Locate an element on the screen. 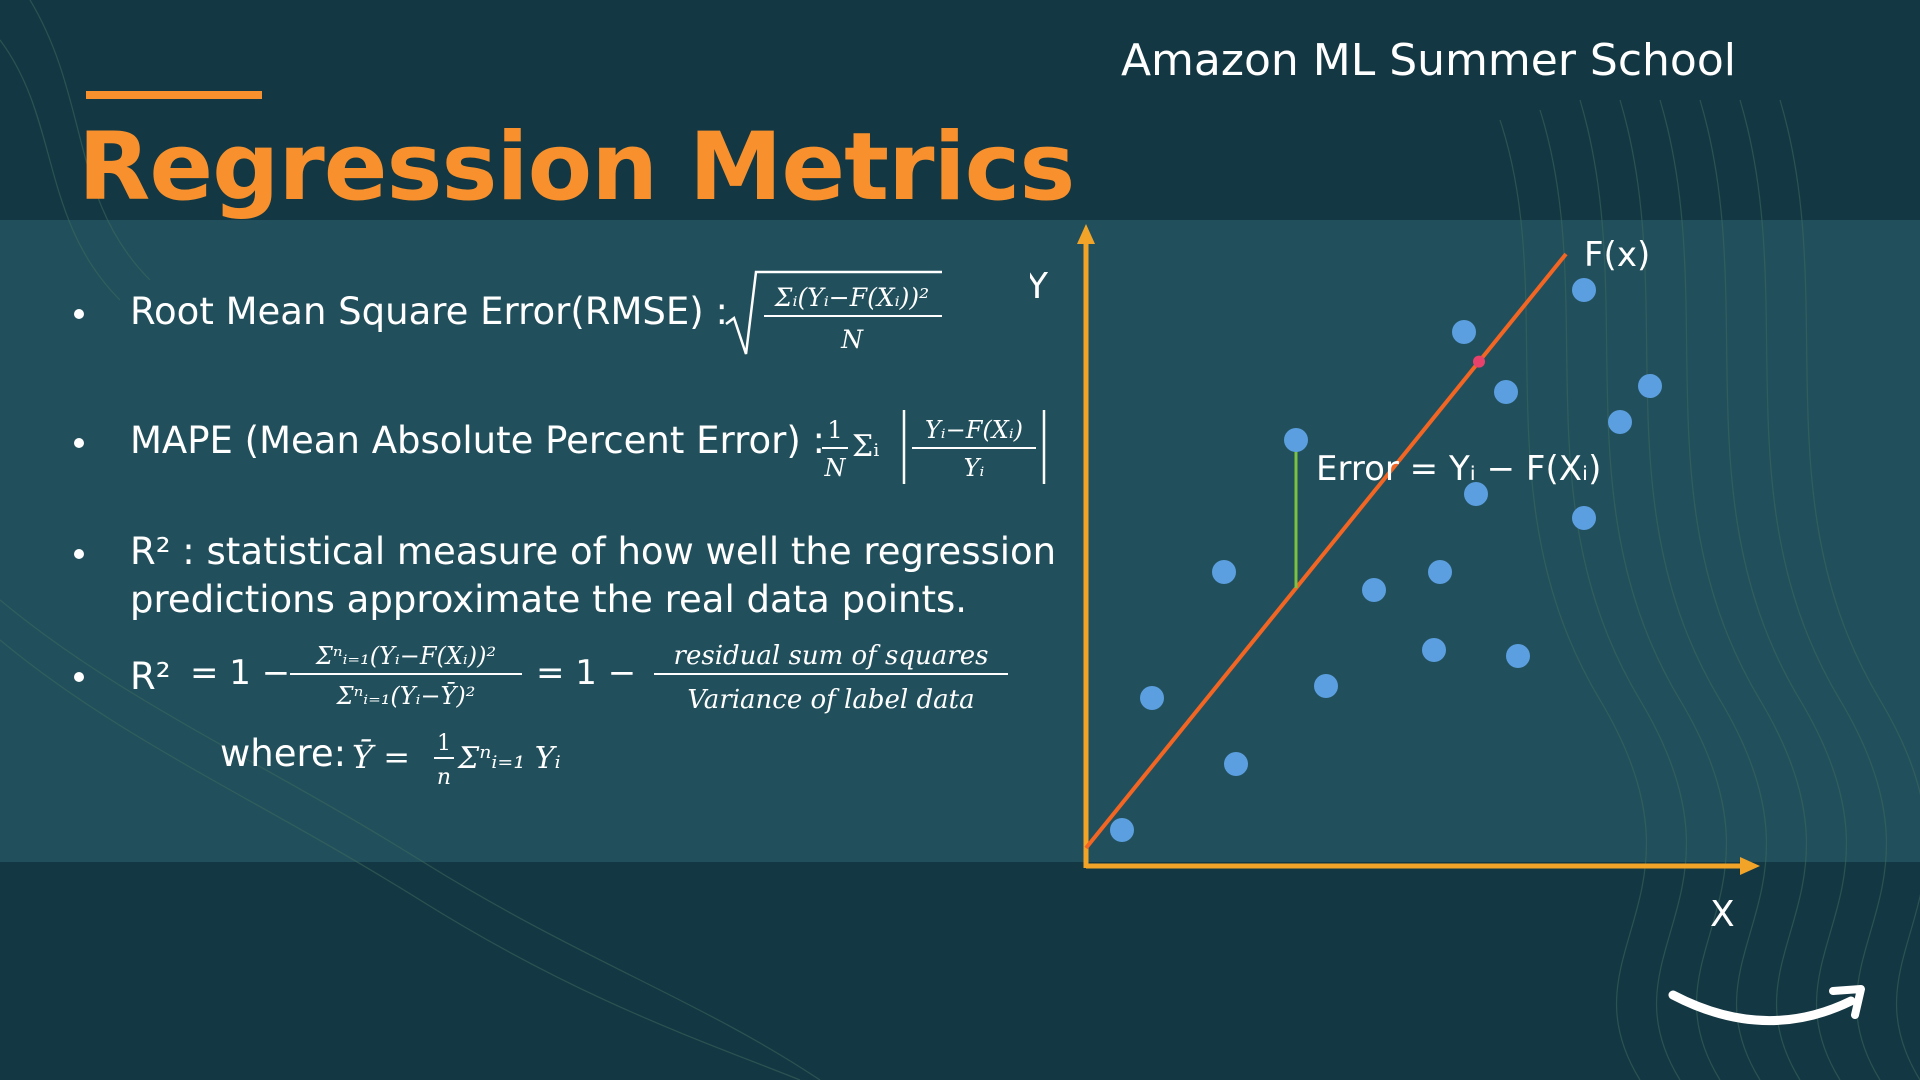 The height and width of the screenshot is (1080, 1920). rmse-formula: Σᵢ(Yᵢ−F(Xᵢ))² N is located at coordinates (842, 314).